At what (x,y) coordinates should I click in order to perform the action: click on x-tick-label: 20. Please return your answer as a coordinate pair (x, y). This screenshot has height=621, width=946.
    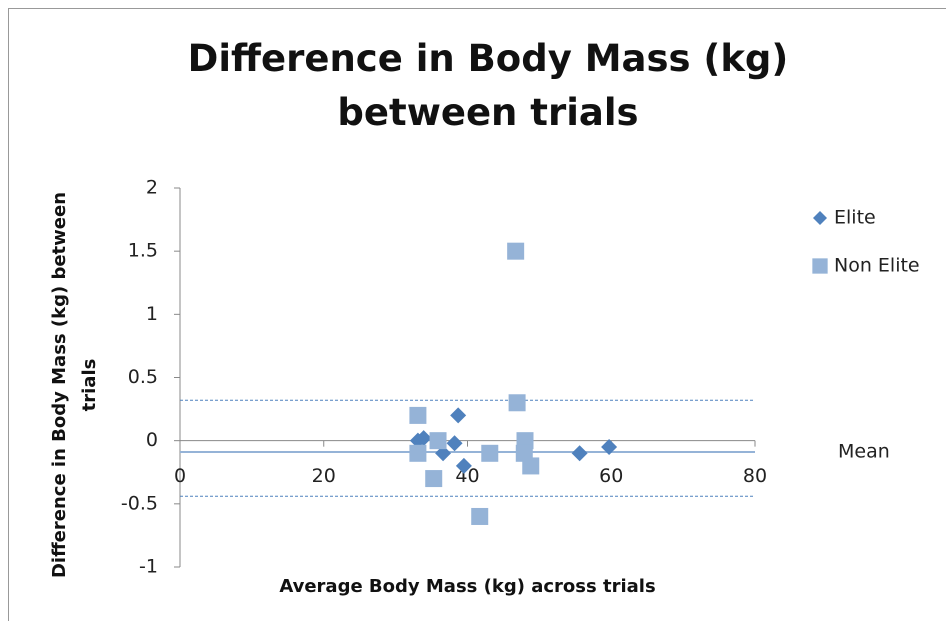
    Looking at the image, I should click on (324, 476).